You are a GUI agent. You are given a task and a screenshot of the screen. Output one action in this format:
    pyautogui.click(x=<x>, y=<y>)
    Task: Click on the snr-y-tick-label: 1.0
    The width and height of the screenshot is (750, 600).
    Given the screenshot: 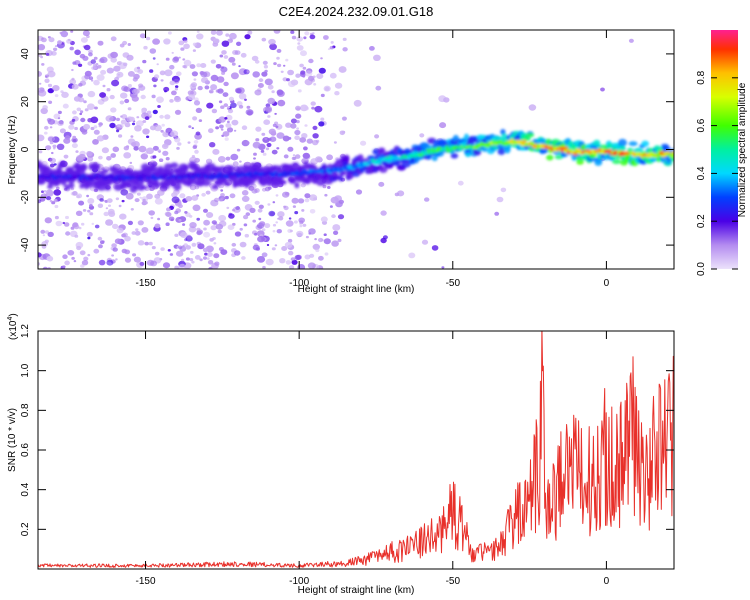 What is the action you would take?
    pyautogui.click(x=25, y=370)
    